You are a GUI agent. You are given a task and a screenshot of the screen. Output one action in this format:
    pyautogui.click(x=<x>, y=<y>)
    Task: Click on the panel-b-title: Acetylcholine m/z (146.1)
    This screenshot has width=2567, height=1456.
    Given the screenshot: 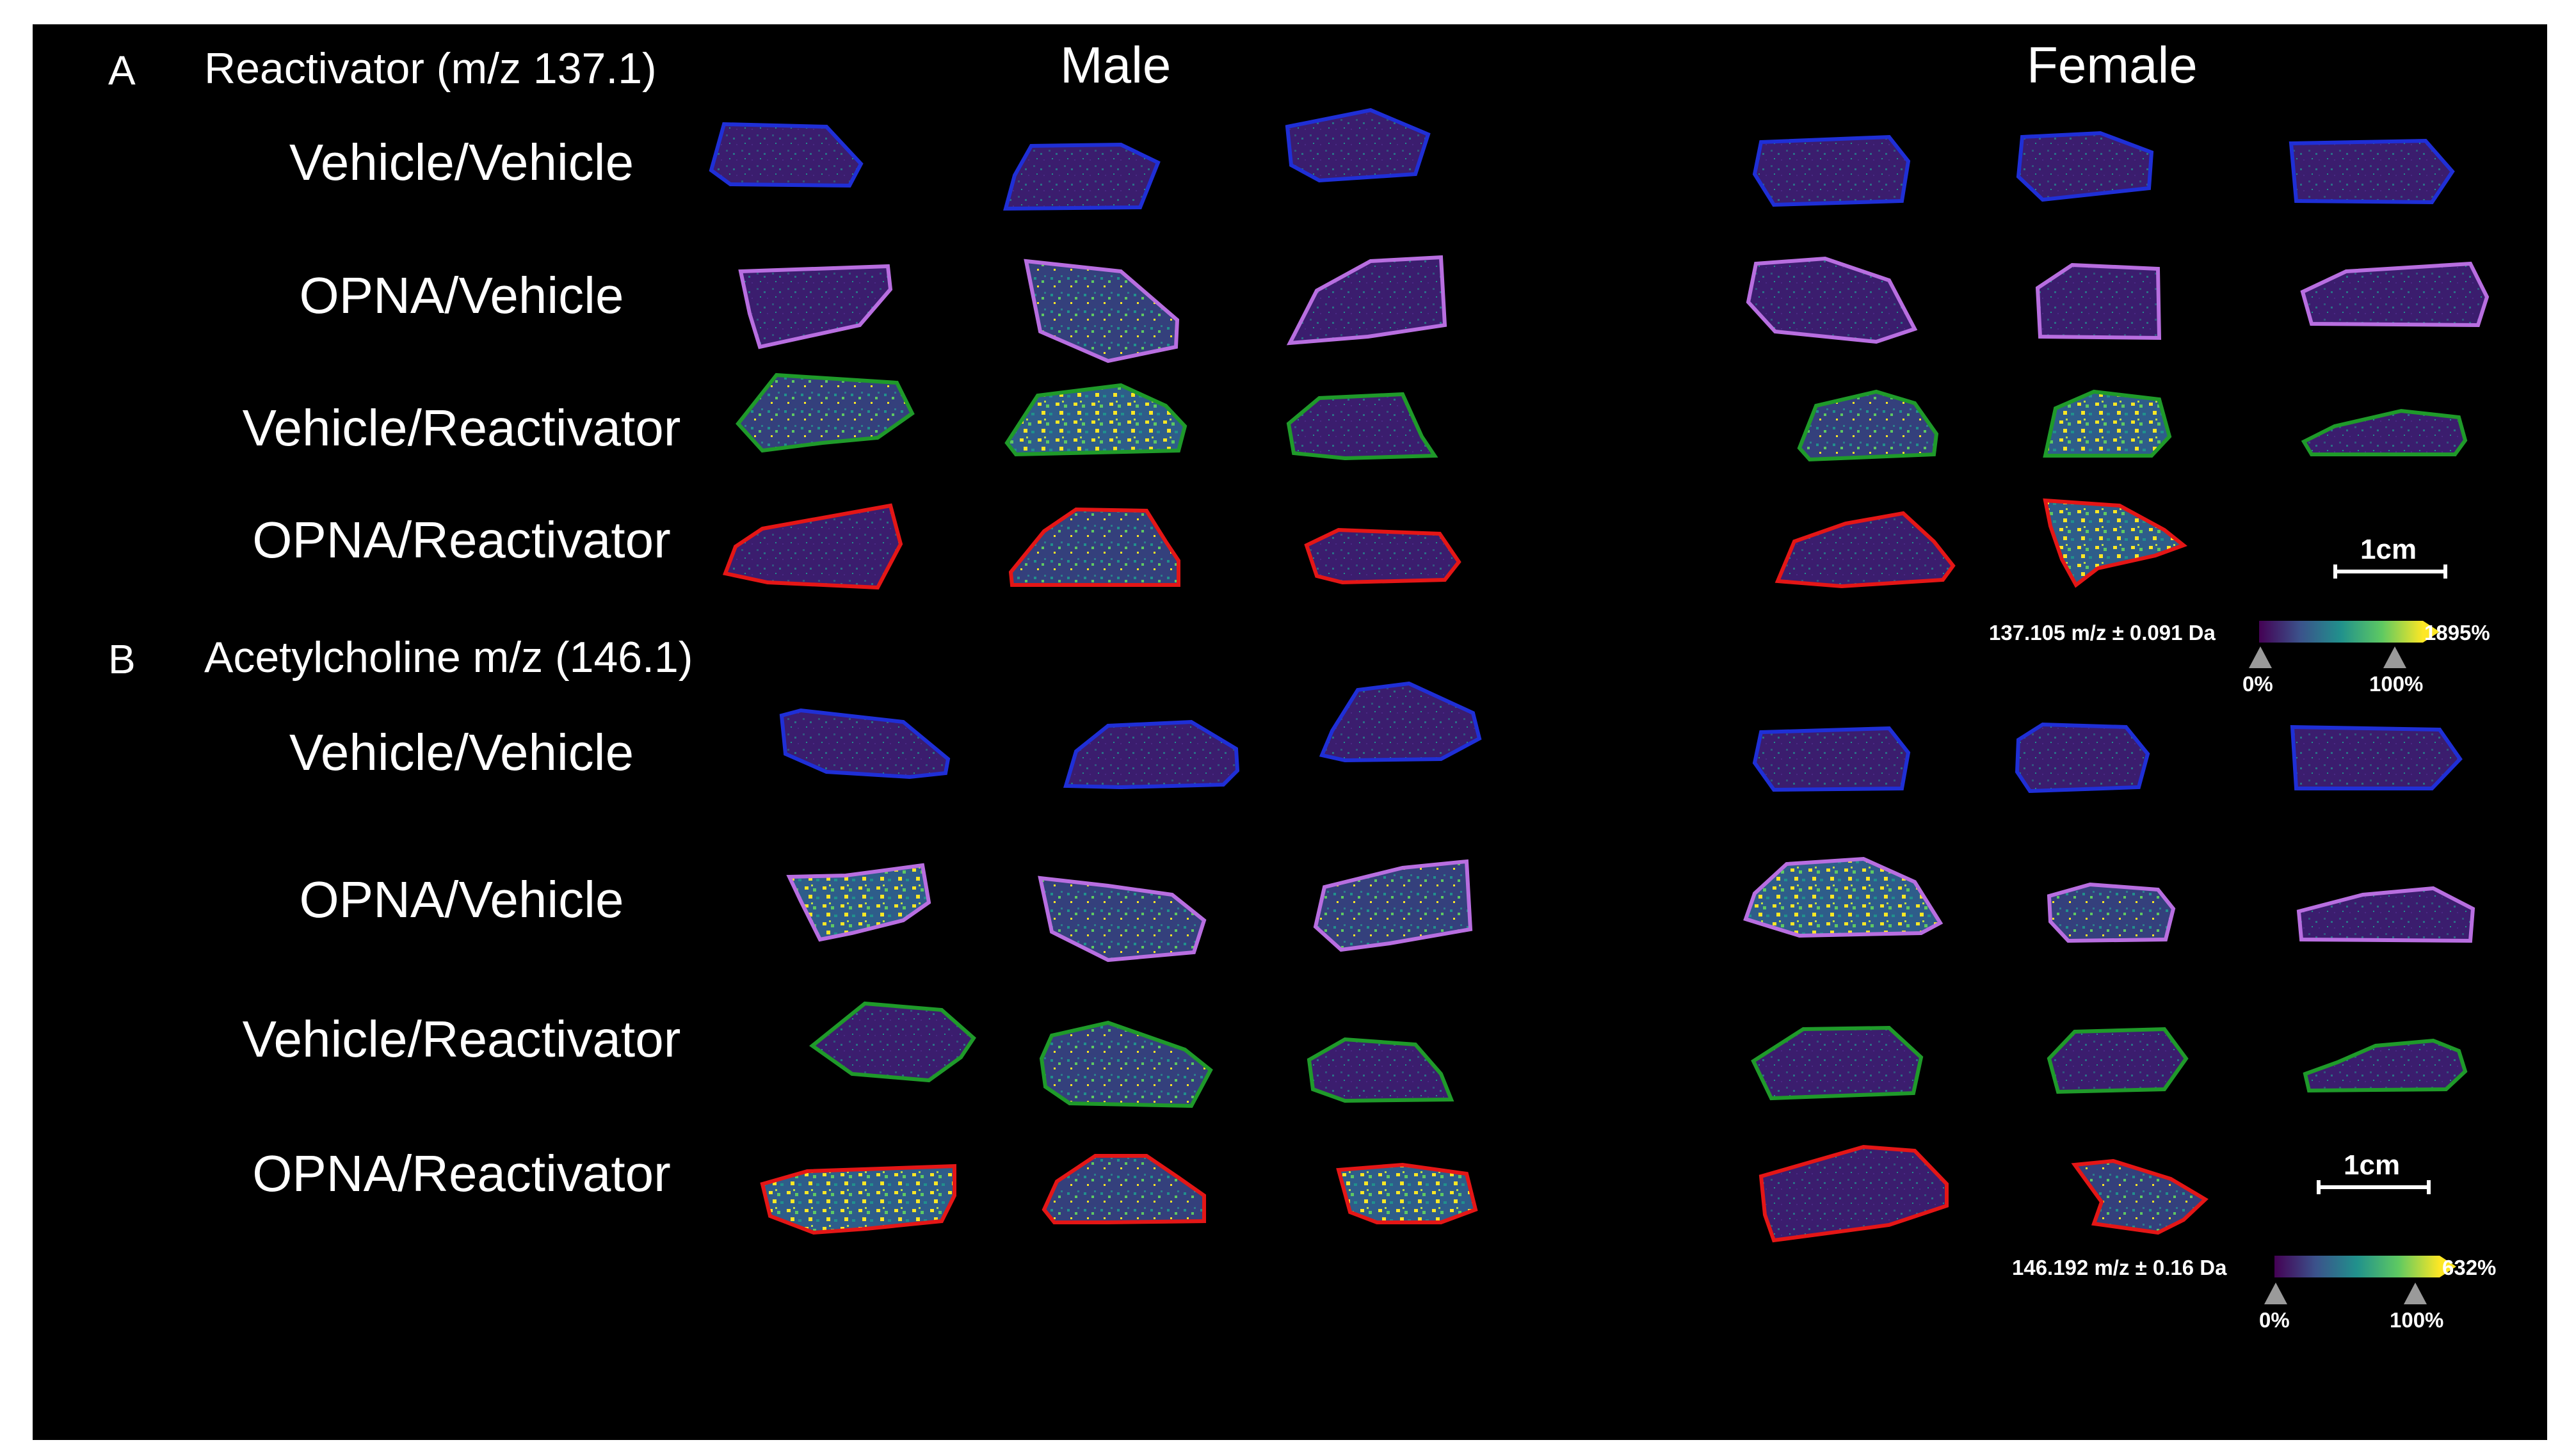 What is the action you would take?
    pyautogui.click(x=448, y=657)
    